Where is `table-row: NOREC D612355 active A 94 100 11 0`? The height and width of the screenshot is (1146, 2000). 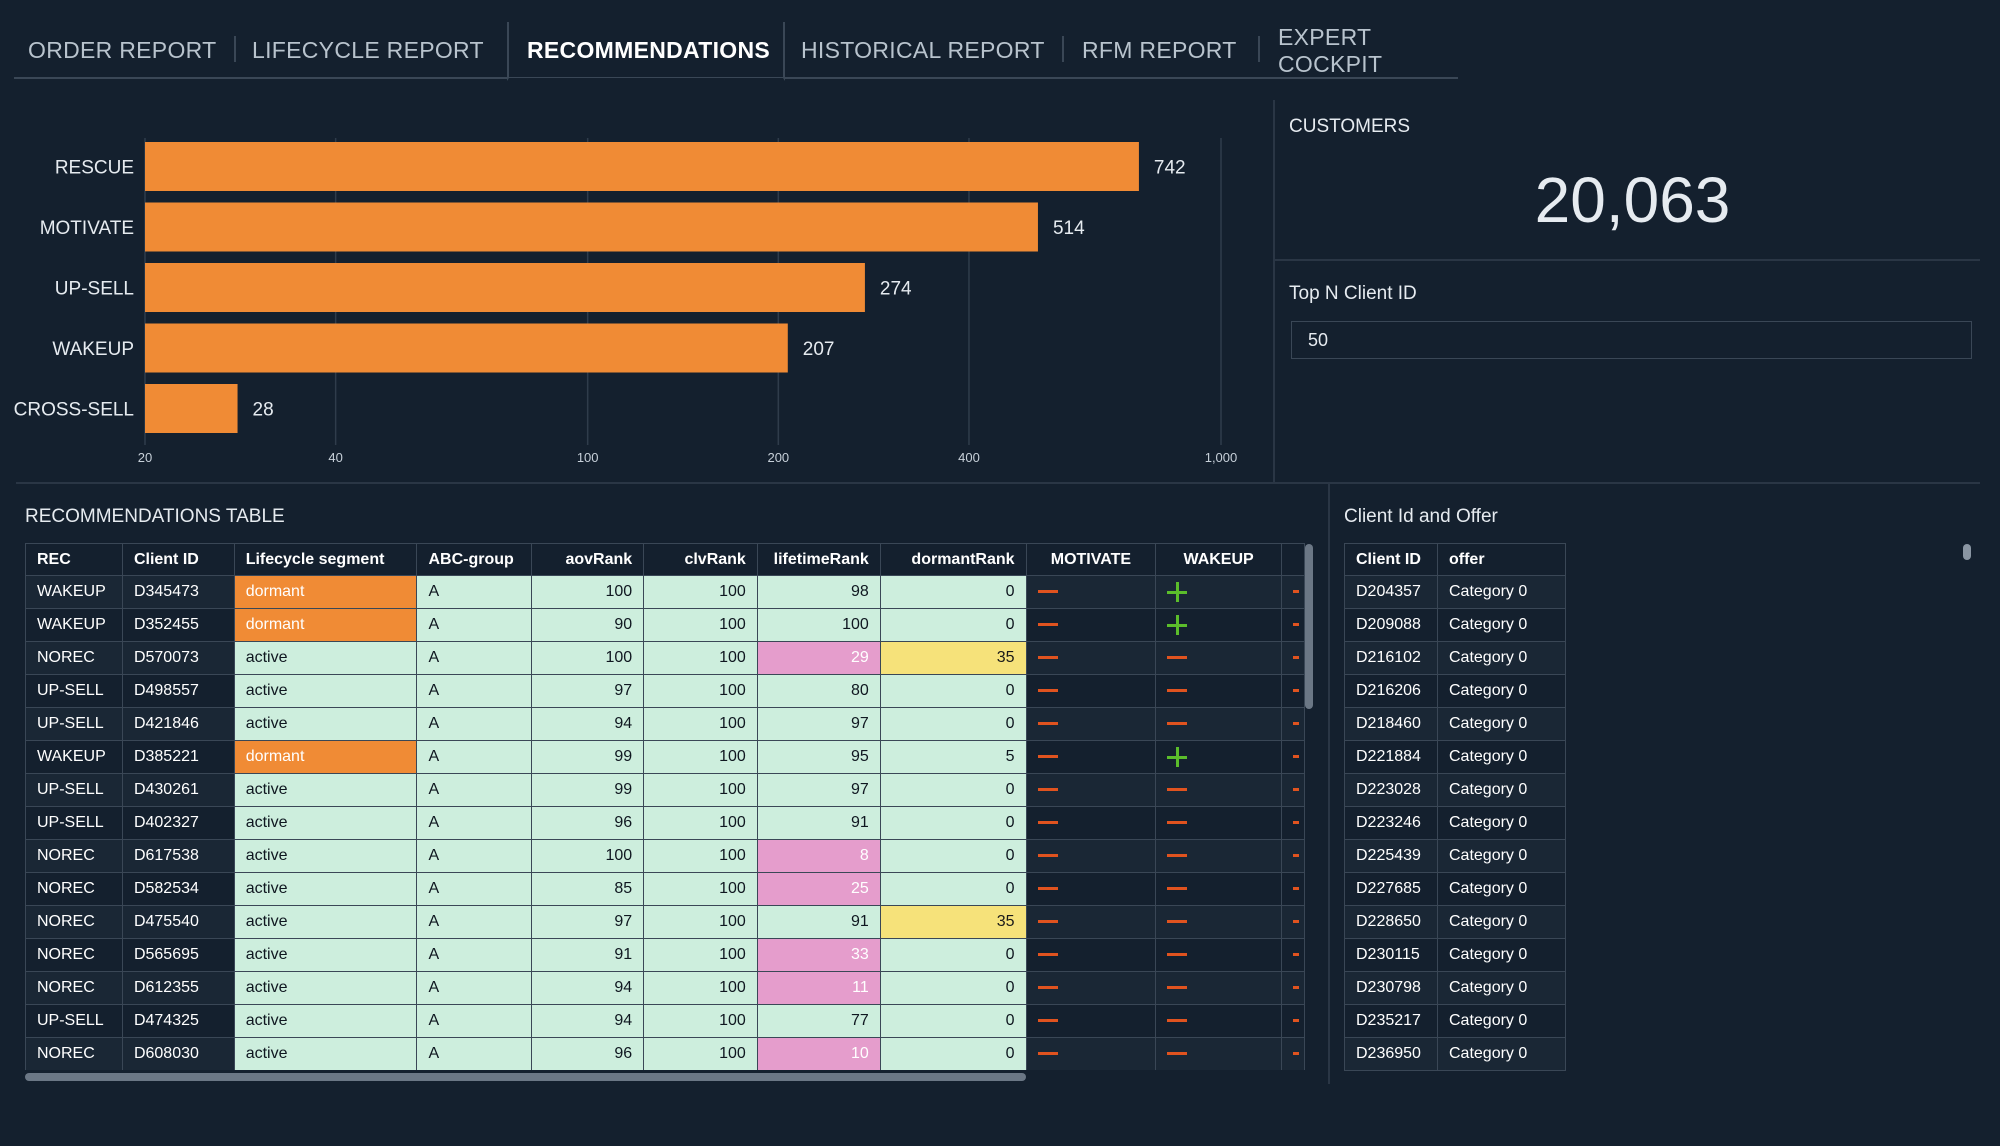 table-row: NOREC D612355 active A 94 100 11 0 is located at coordinates (665, 988).